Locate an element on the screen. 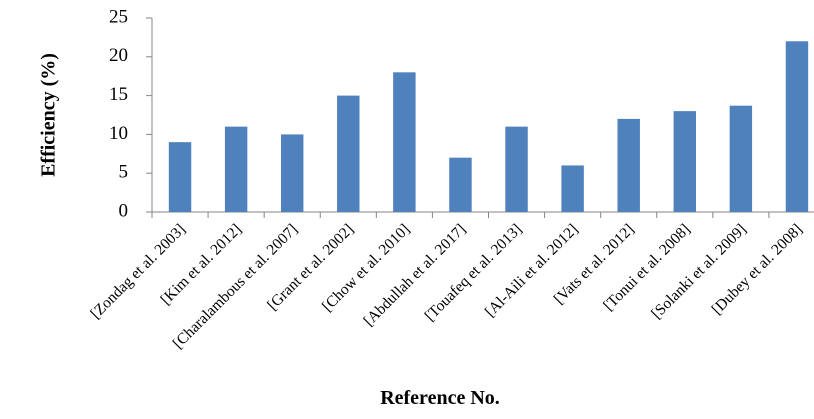 This screenshot has height=419, width=814. x-category-label: [Solanki et al. 2009] is located at coordinates (699, 272).